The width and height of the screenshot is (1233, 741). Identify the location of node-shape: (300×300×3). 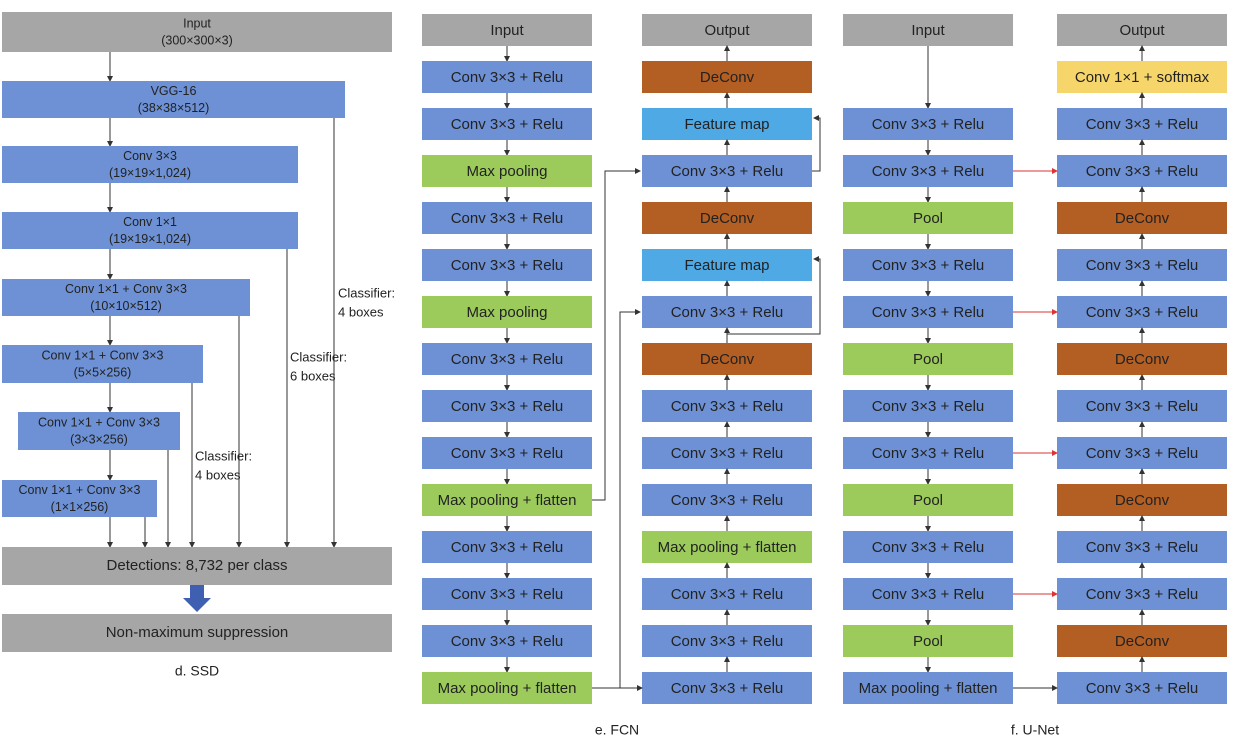
(197, 40).